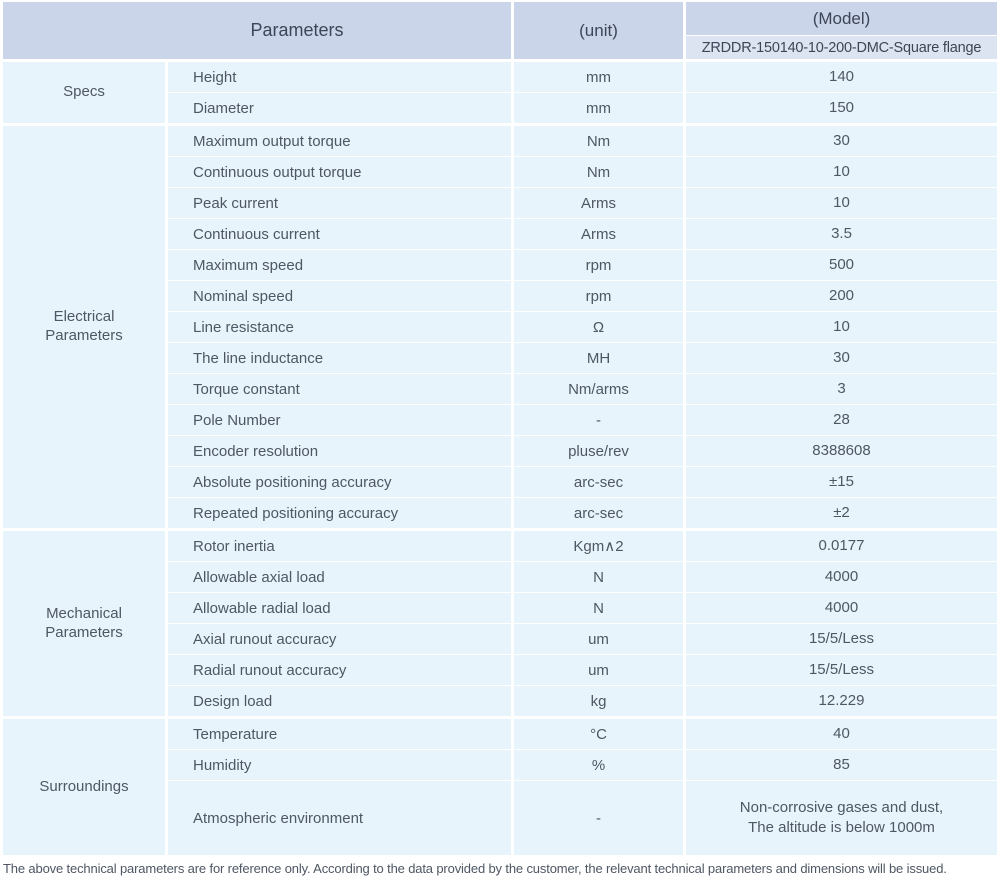 This screenshot has height=883, width=1000. Describe the element at coordinates (339, 265) in the screenshot. I see `param-label: Maximum speed` at that location.